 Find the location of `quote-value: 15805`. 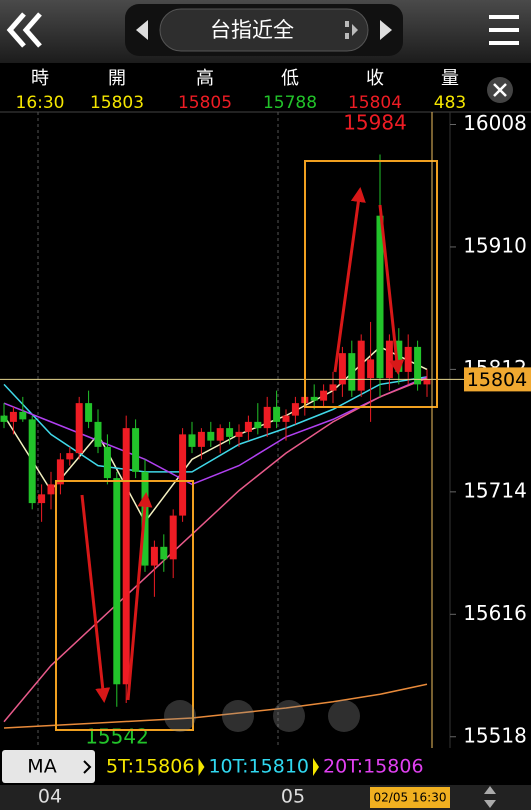

quote-value: 15805 is located at coordinates (205, 103).